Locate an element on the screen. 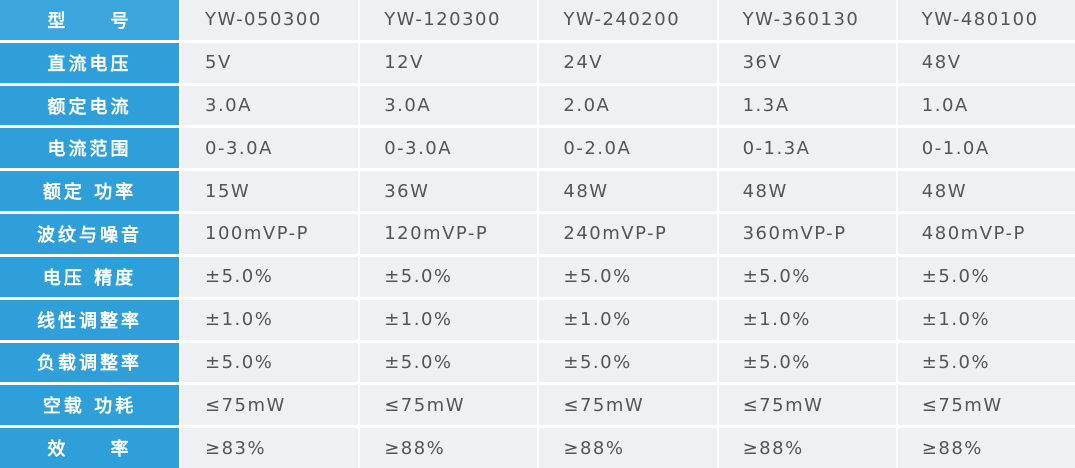  row-label: 直流电压 is located at coordinates (89, 62).